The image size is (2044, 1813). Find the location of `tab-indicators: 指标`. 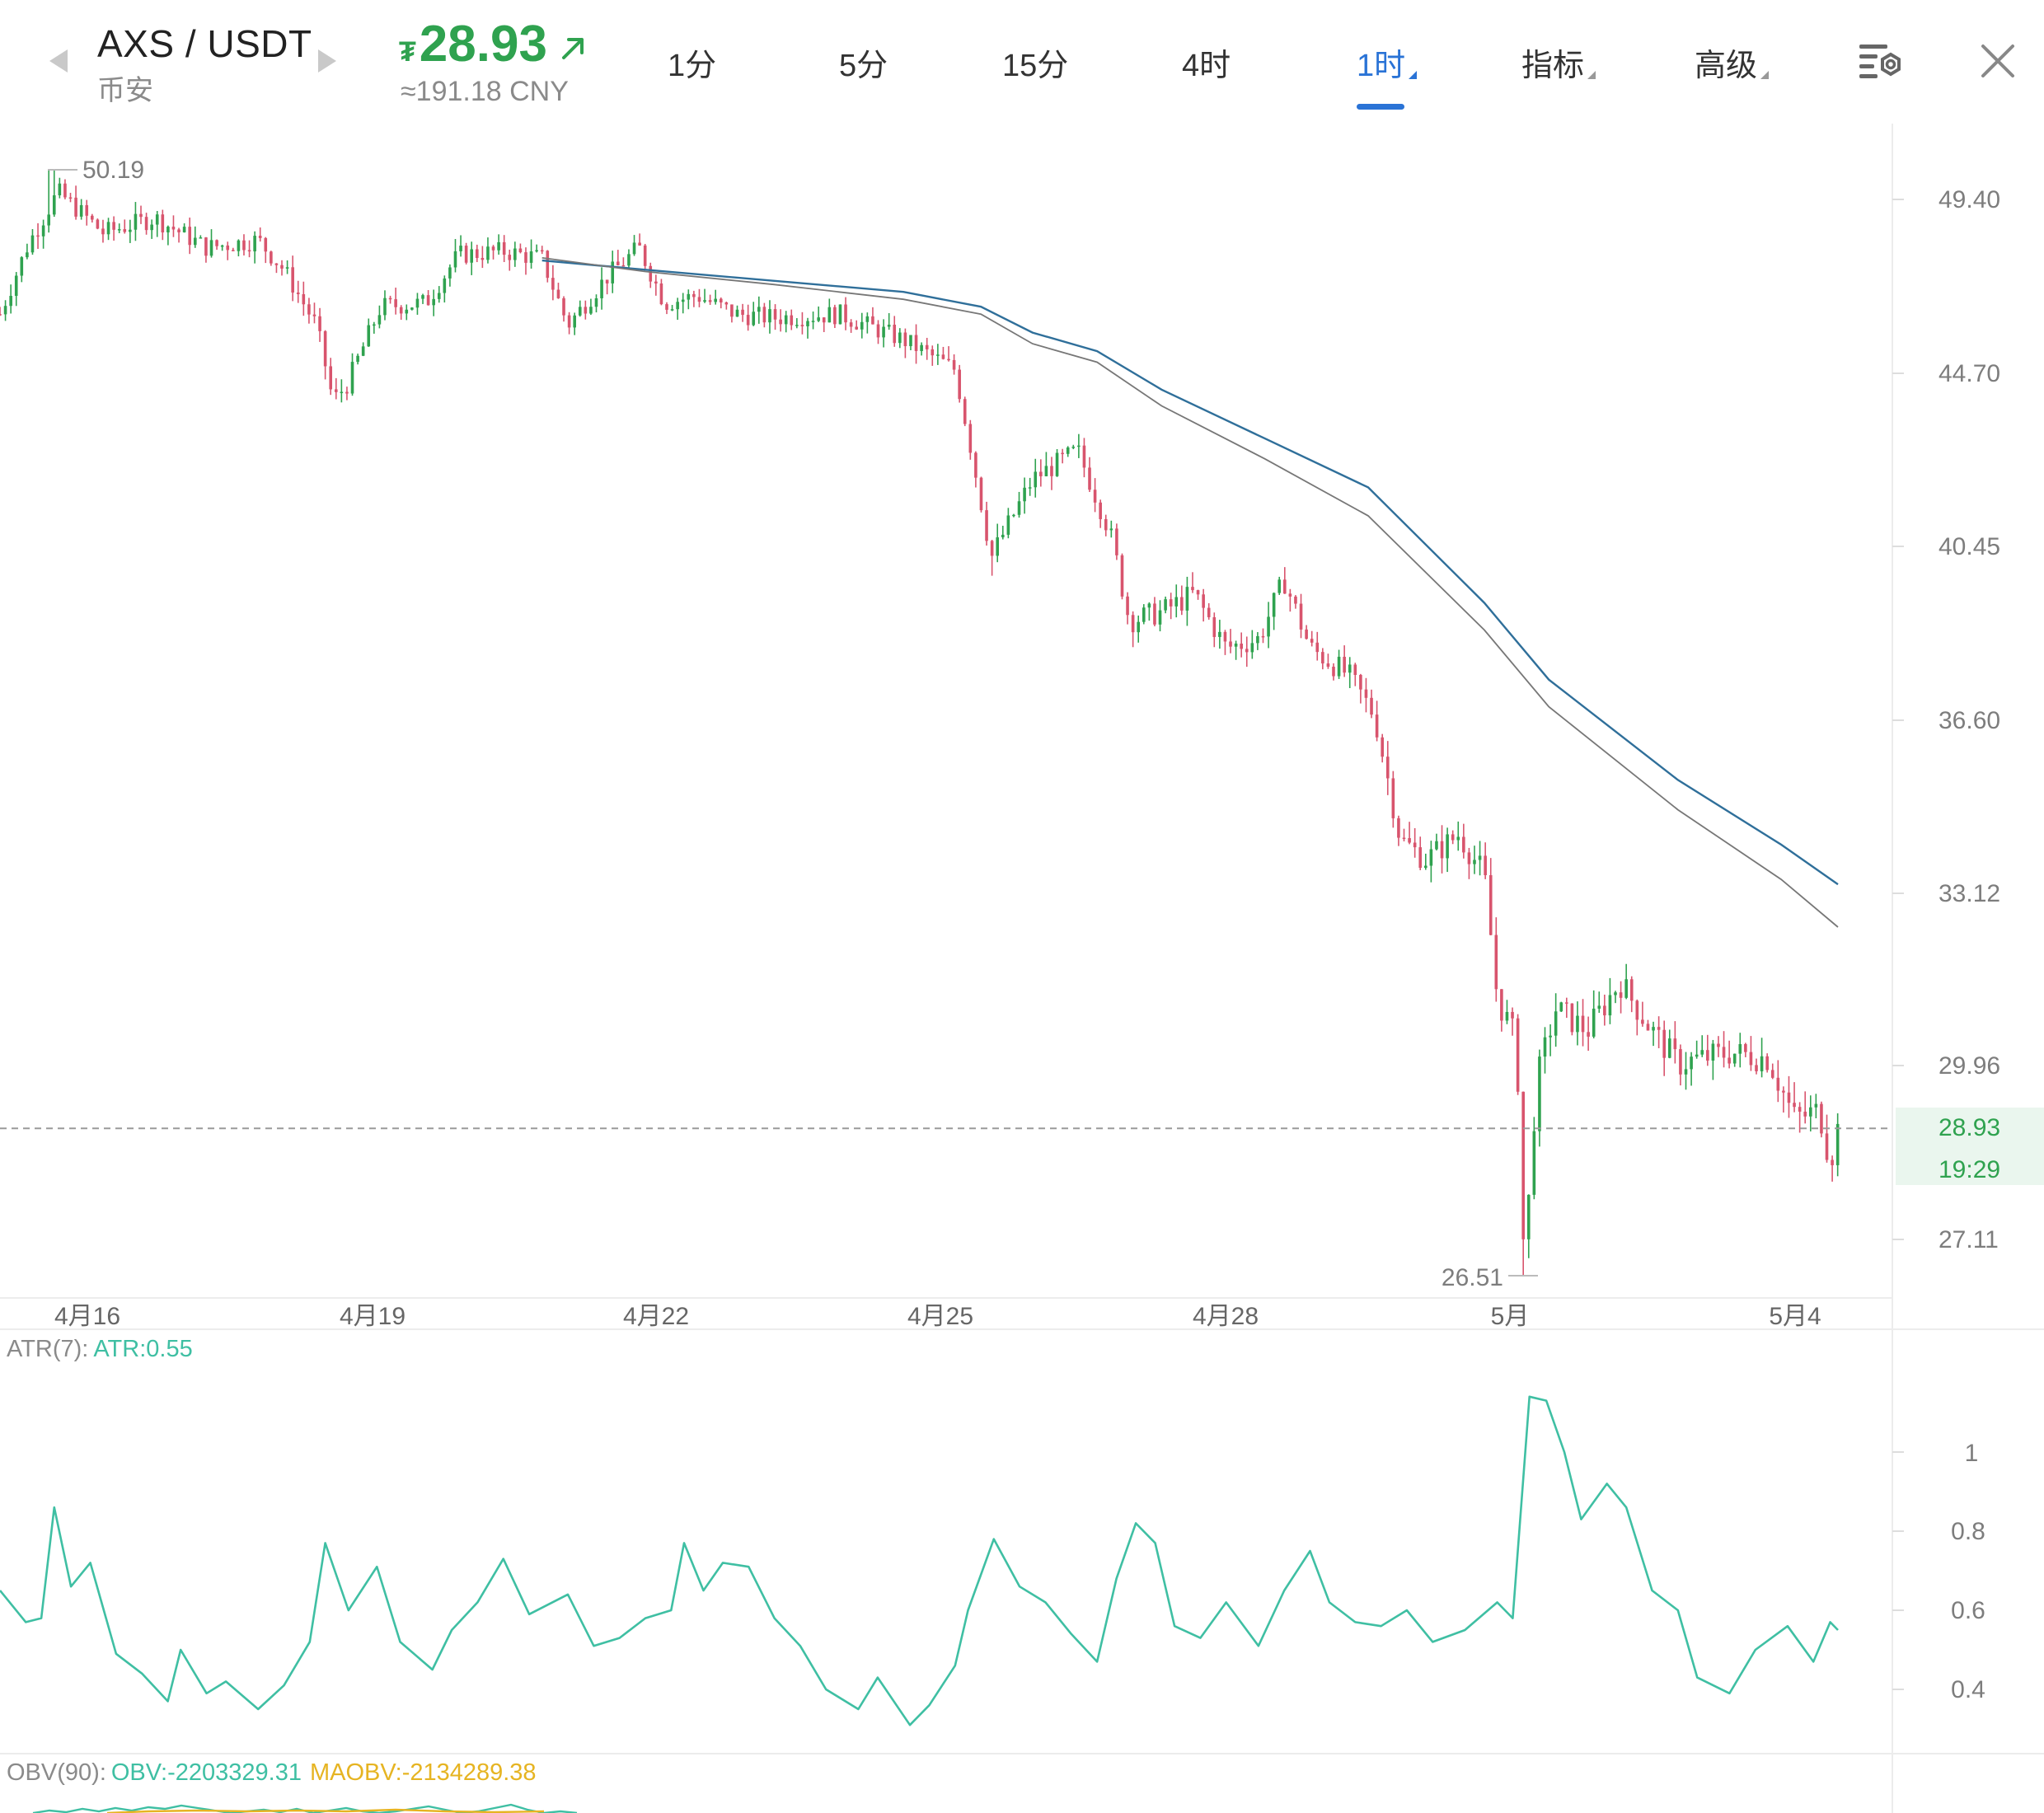

tab-indicators: 指标 is located at coordinates (1558, 63).